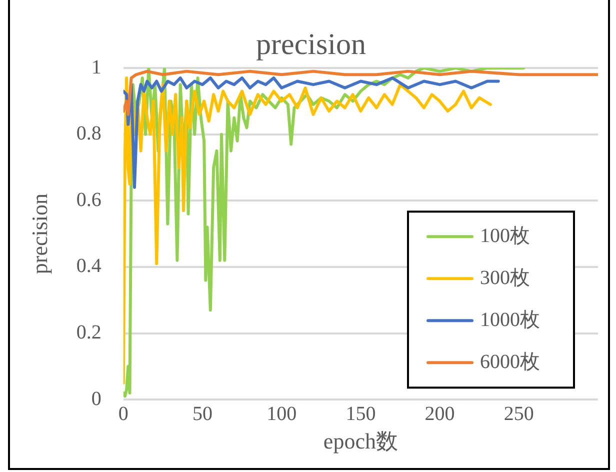  I want to click on legend-label: 6000枚, so click(510, 361).